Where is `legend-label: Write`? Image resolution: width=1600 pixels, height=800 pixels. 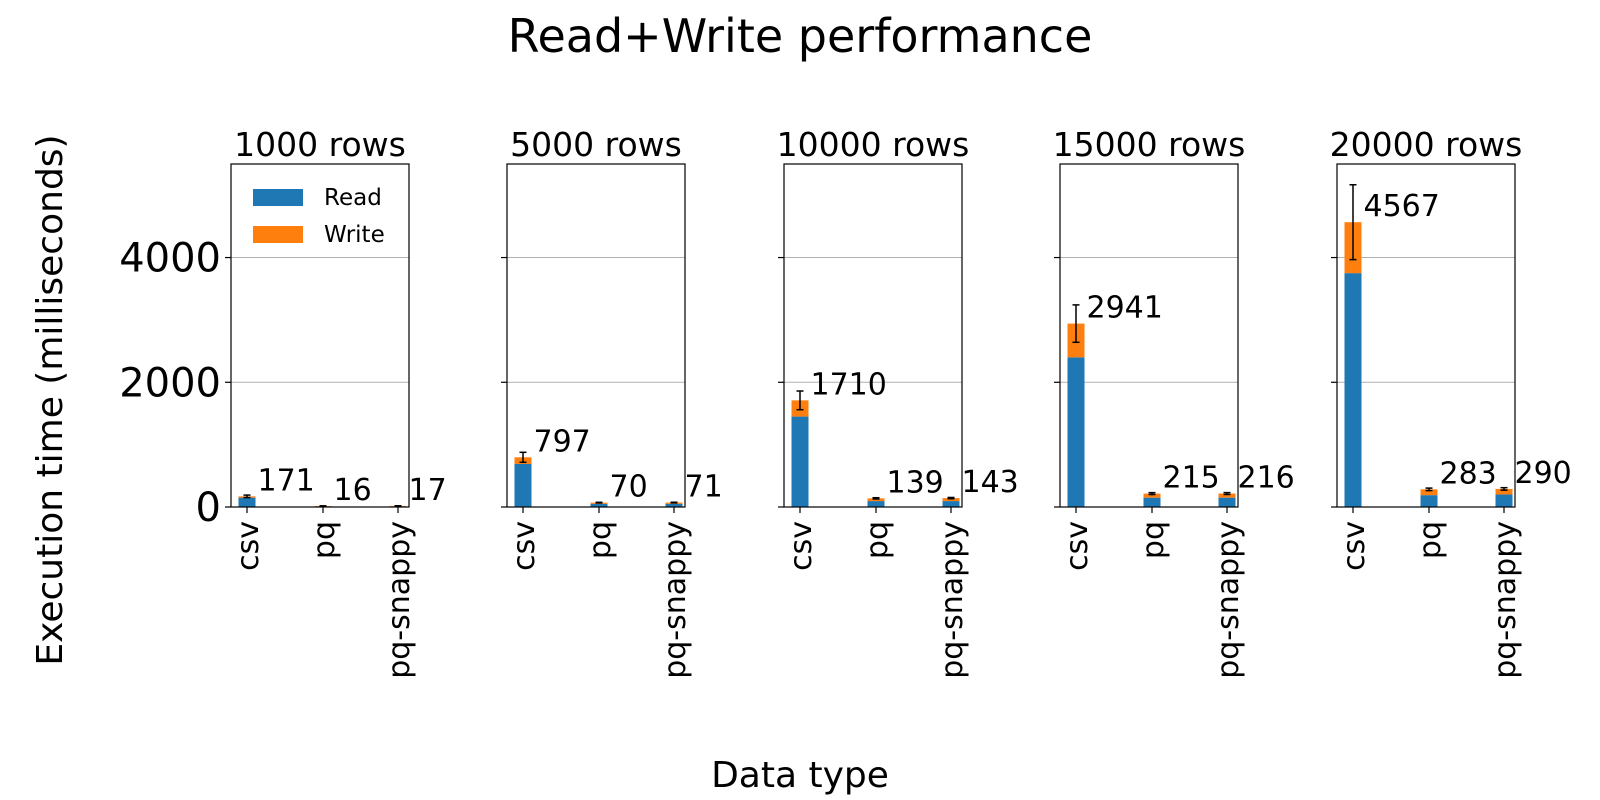 legend-label: Write is located at coordinates (354, 235).